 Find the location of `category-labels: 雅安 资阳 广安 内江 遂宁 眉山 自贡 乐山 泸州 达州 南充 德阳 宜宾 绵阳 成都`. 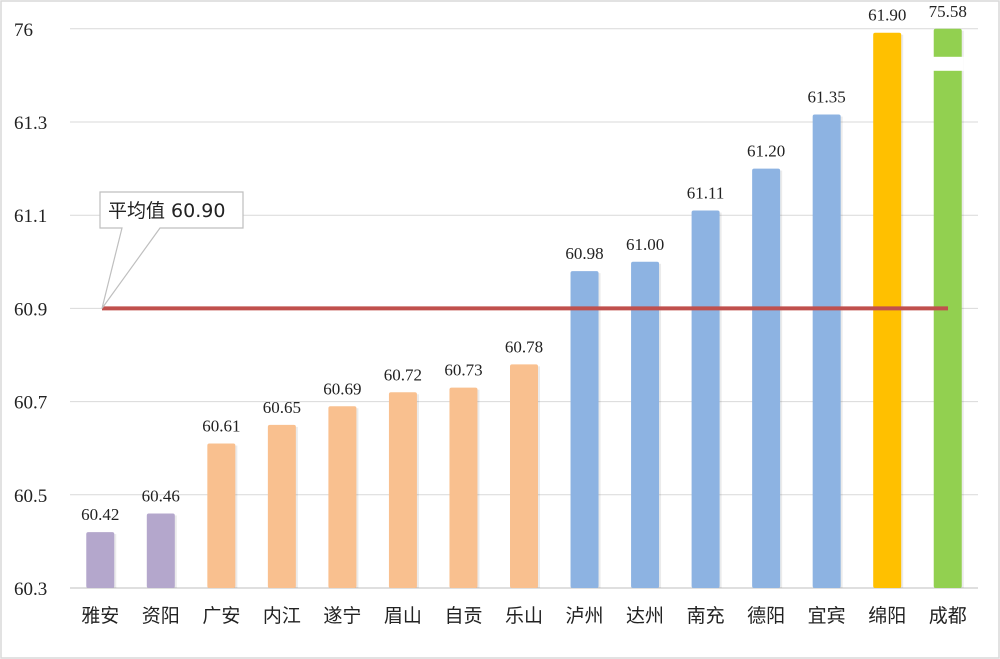

category-labels: 雅安 资阳 广安 内江 遂宁 眉山 自贡 乐山 泸州 达州 南充 德阳 宜宾 绵阳 成都 is located at coordinates (523, 616).